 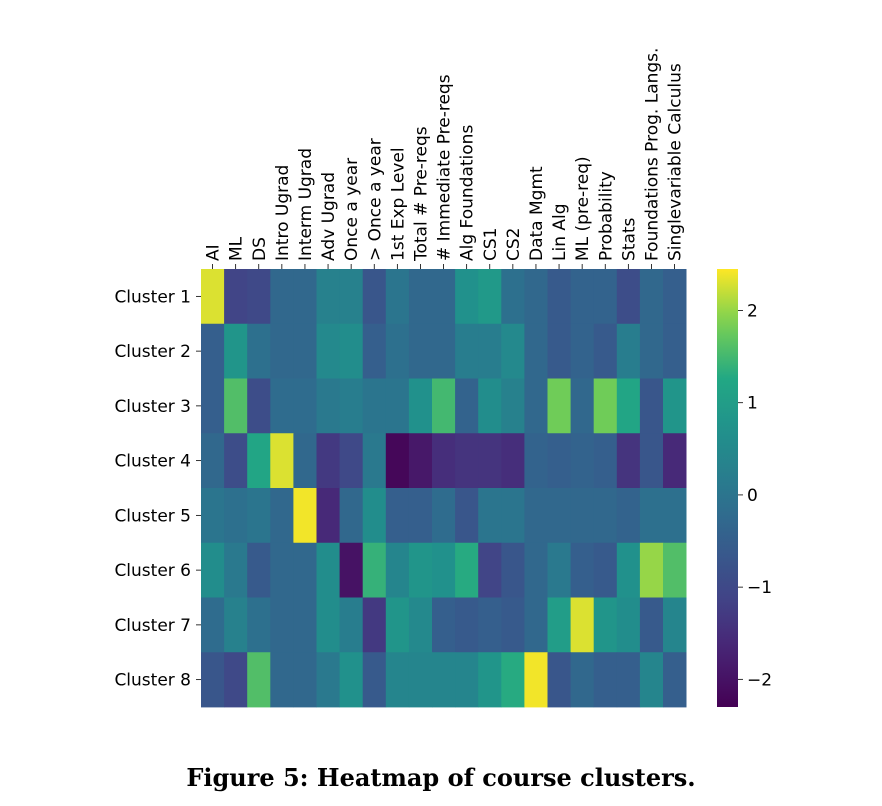 What do you see at coordinates (583, 208) in the screenshot?
I see `column-label: ML (pre-req)` at bounding box center [583, 208].